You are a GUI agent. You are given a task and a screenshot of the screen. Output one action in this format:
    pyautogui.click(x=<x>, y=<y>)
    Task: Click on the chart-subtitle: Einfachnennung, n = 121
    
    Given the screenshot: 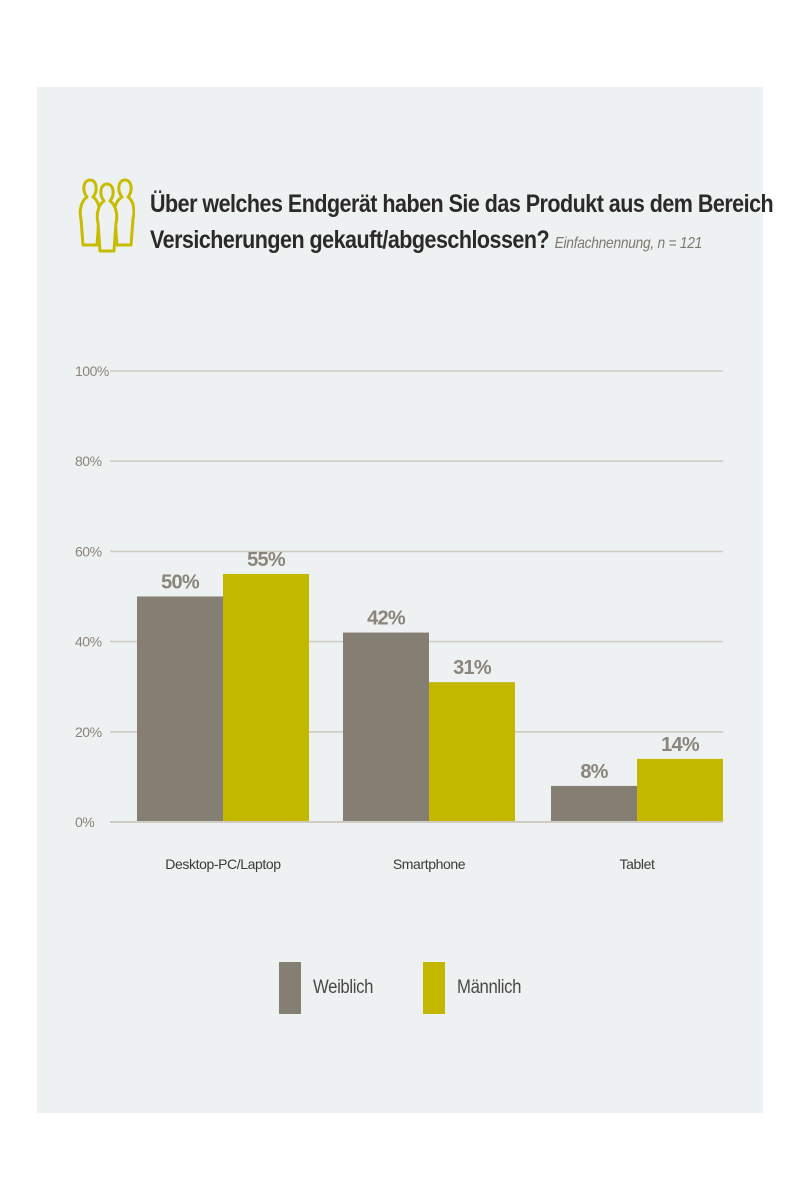 What is the action you would take?
    pyautogui.click(x=628, y=243)
    